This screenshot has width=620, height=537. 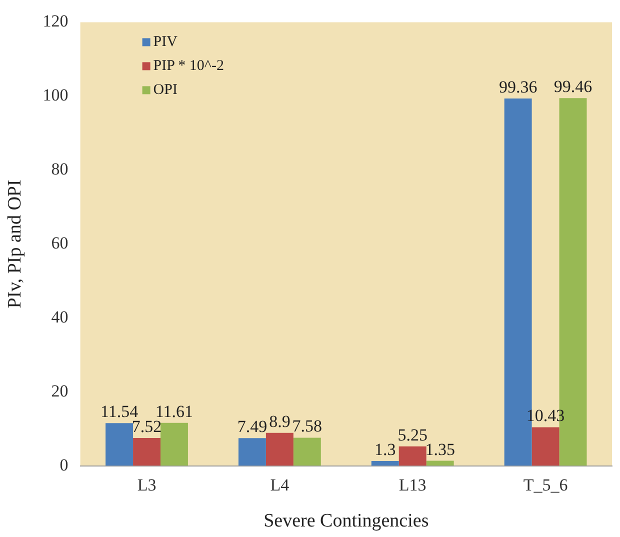 I want to click on y-tick-label: 100, so click(x=55, y=95).